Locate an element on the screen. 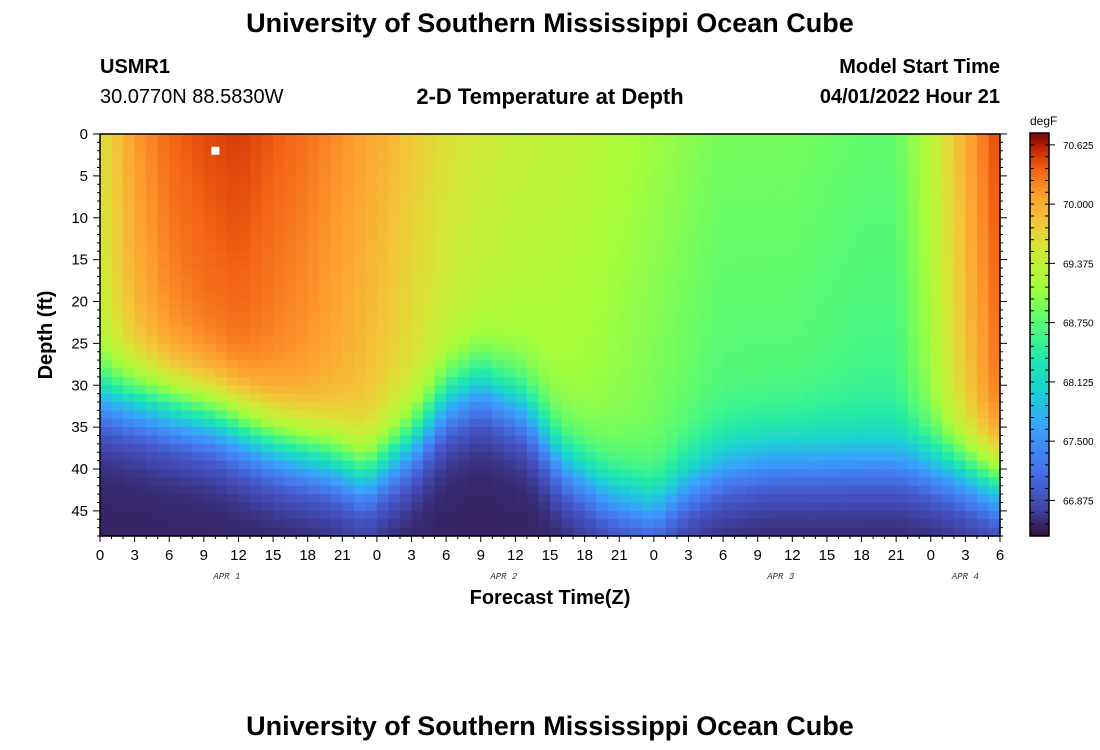  y-tick-label: 25 is located at coordinates (79, 343).